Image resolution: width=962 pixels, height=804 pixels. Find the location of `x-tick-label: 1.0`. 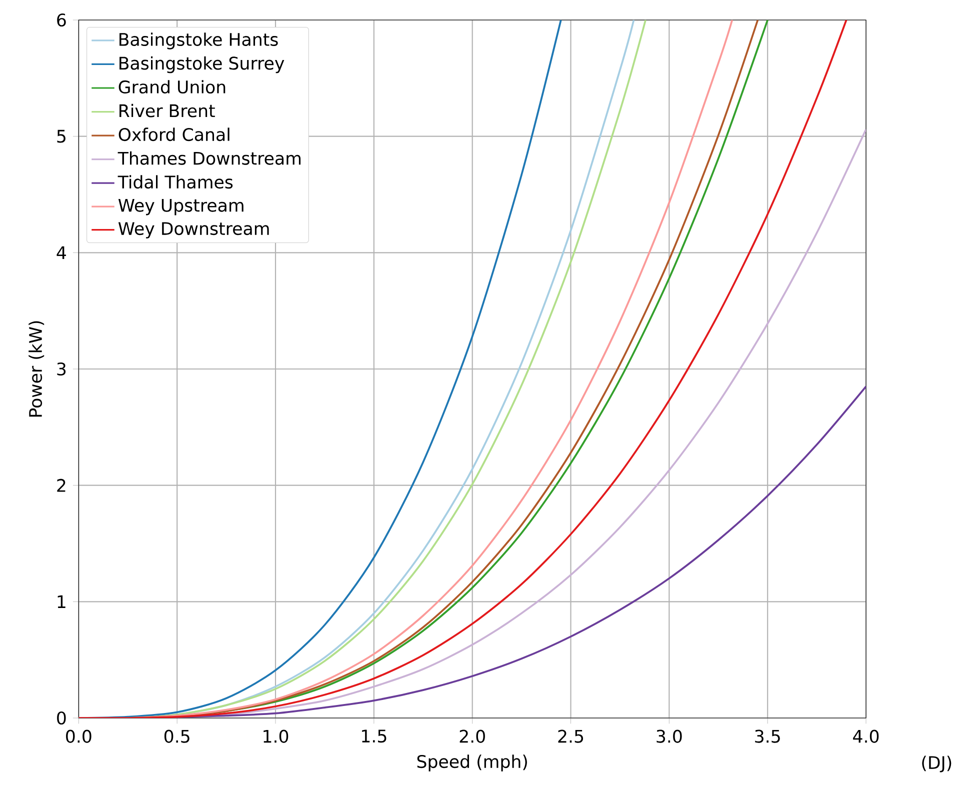

x-tick-label: 1.0 is located at coordinates (276, 736).